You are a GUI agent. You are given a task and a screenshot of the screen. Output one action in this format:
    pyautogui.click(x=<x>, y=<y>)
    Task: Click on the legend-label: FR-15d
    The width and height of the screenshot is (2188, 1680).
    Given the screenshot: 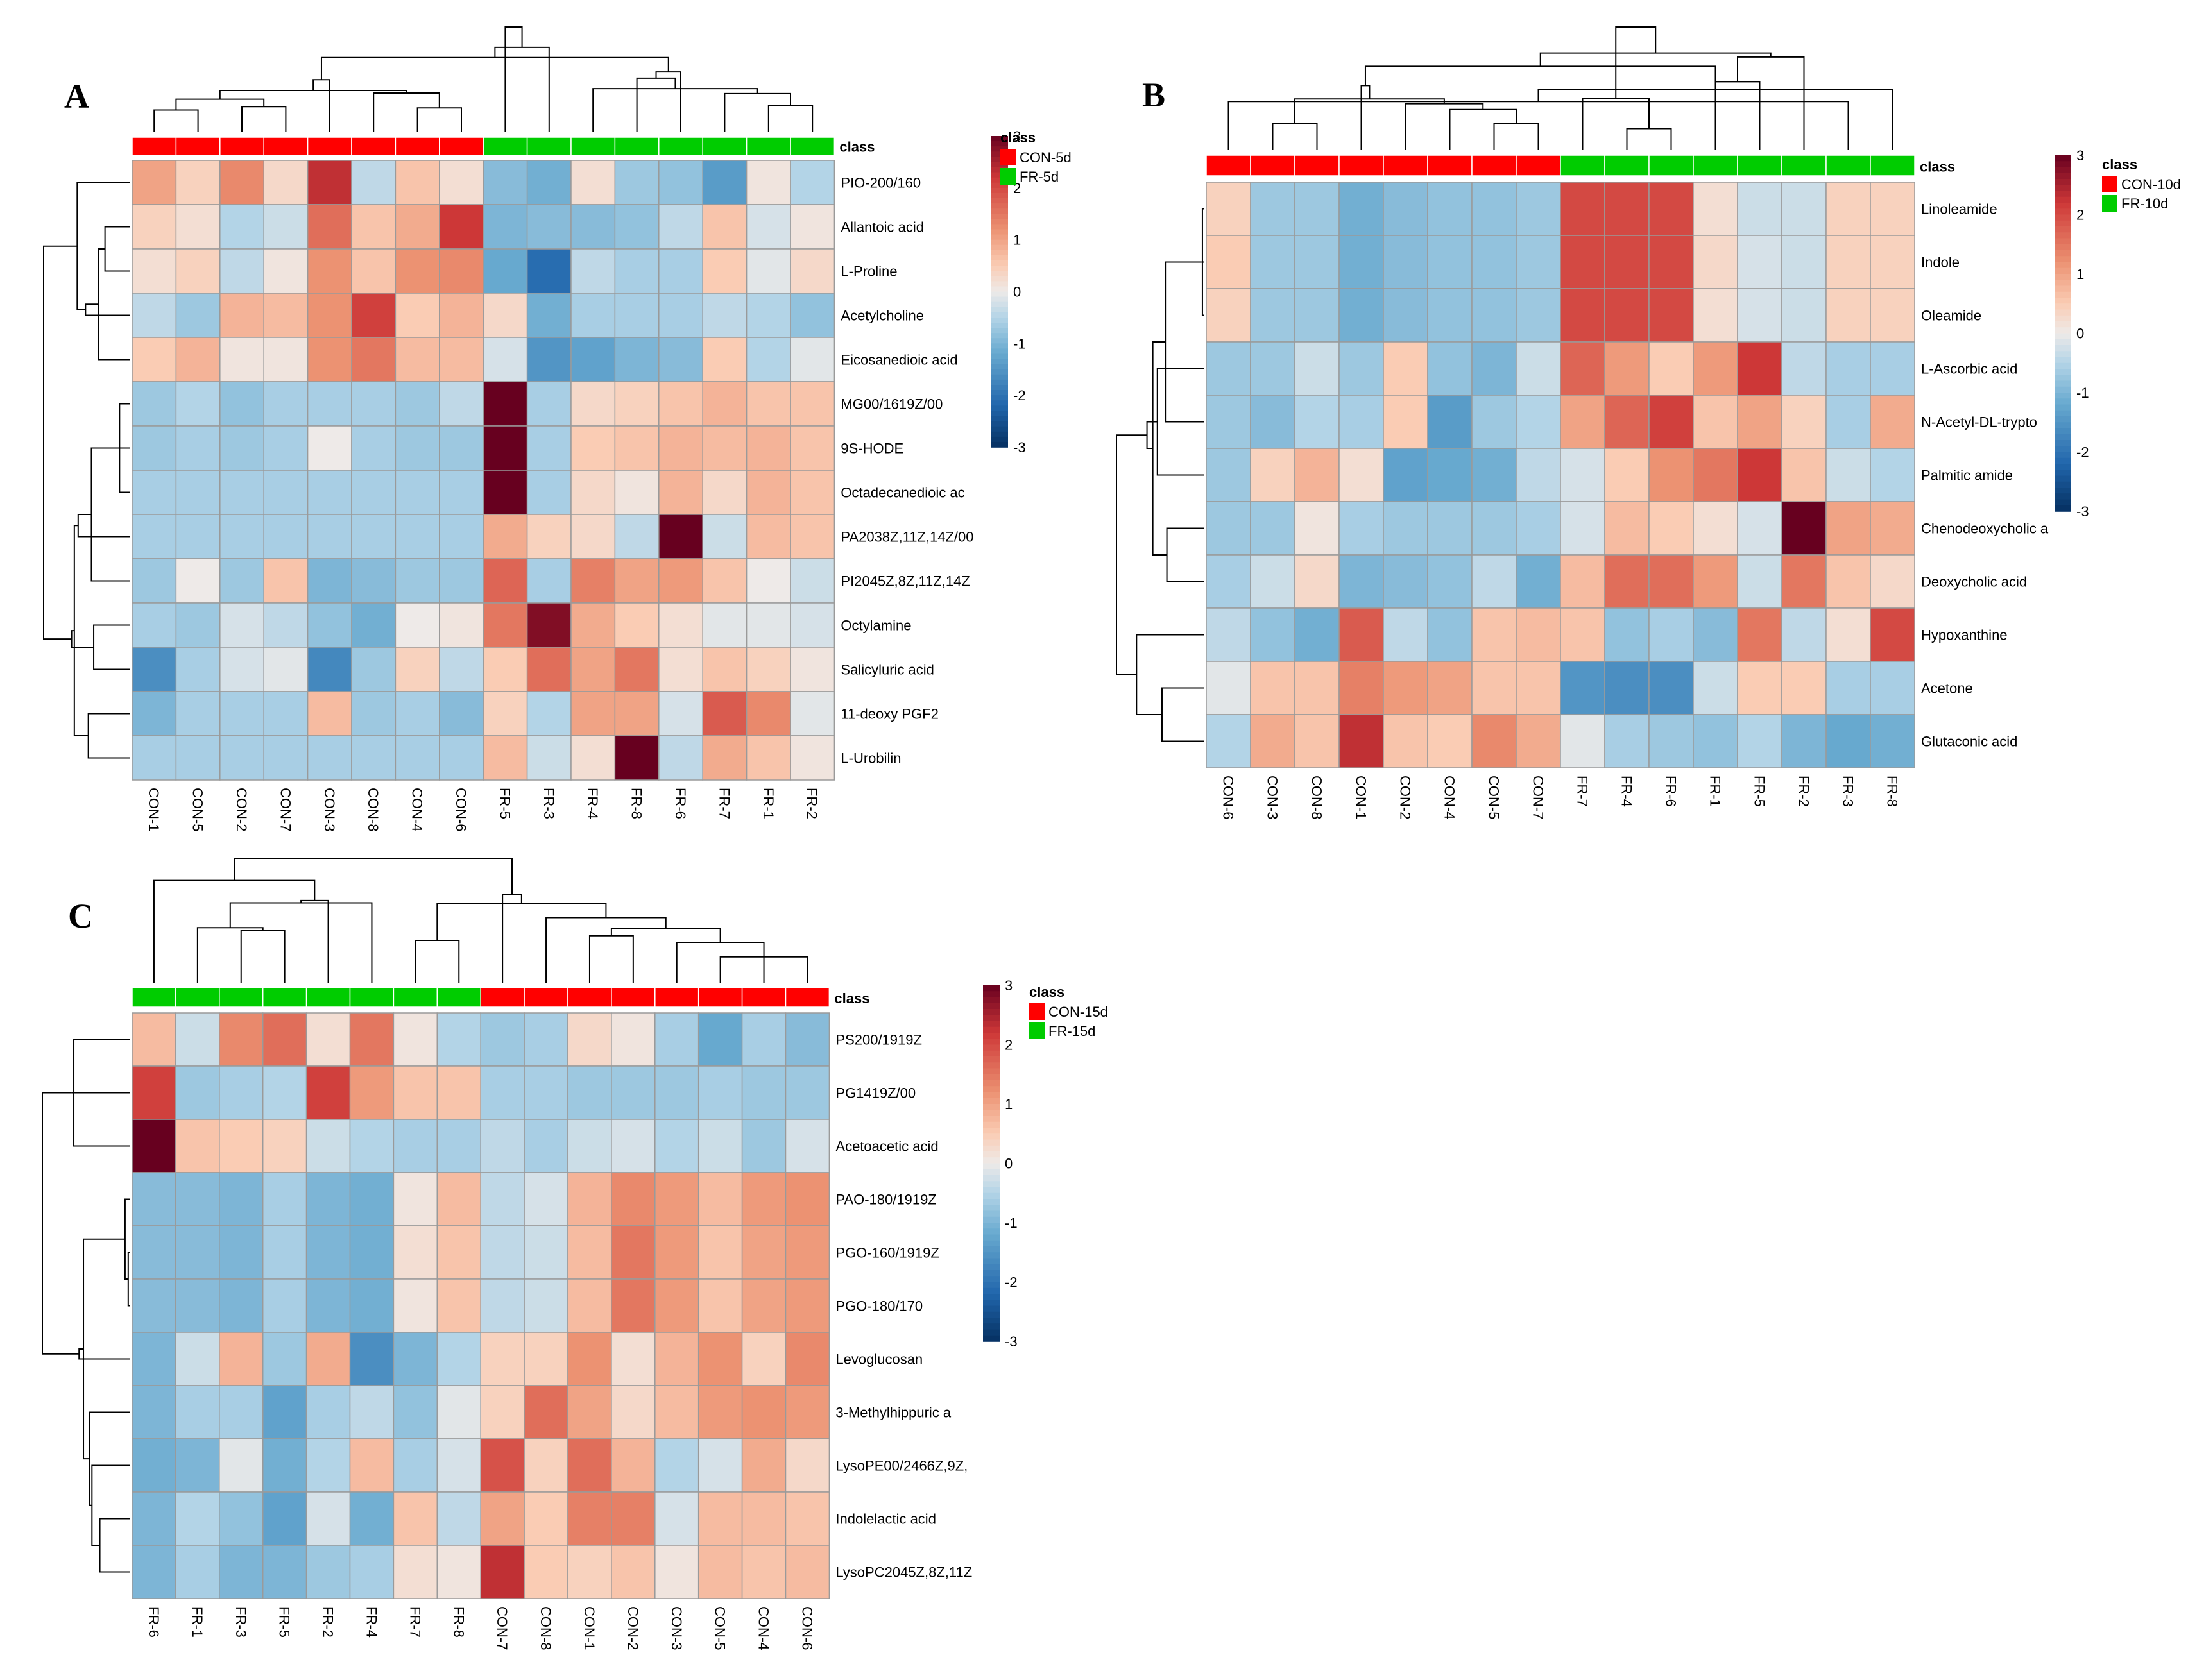 What is the action you would take?
    pyautogui.click(x=1071, y=1031)
    